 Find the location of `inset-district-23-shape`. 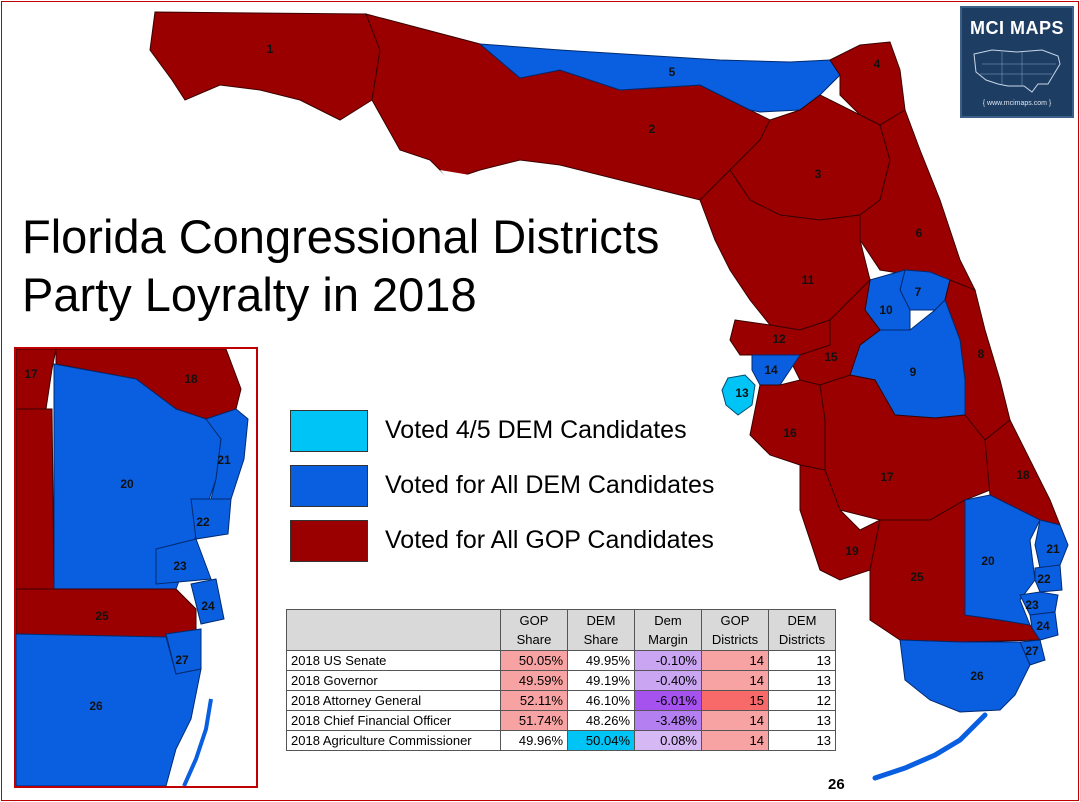

inset-district-23-shape is located at coordinates (183, 561).